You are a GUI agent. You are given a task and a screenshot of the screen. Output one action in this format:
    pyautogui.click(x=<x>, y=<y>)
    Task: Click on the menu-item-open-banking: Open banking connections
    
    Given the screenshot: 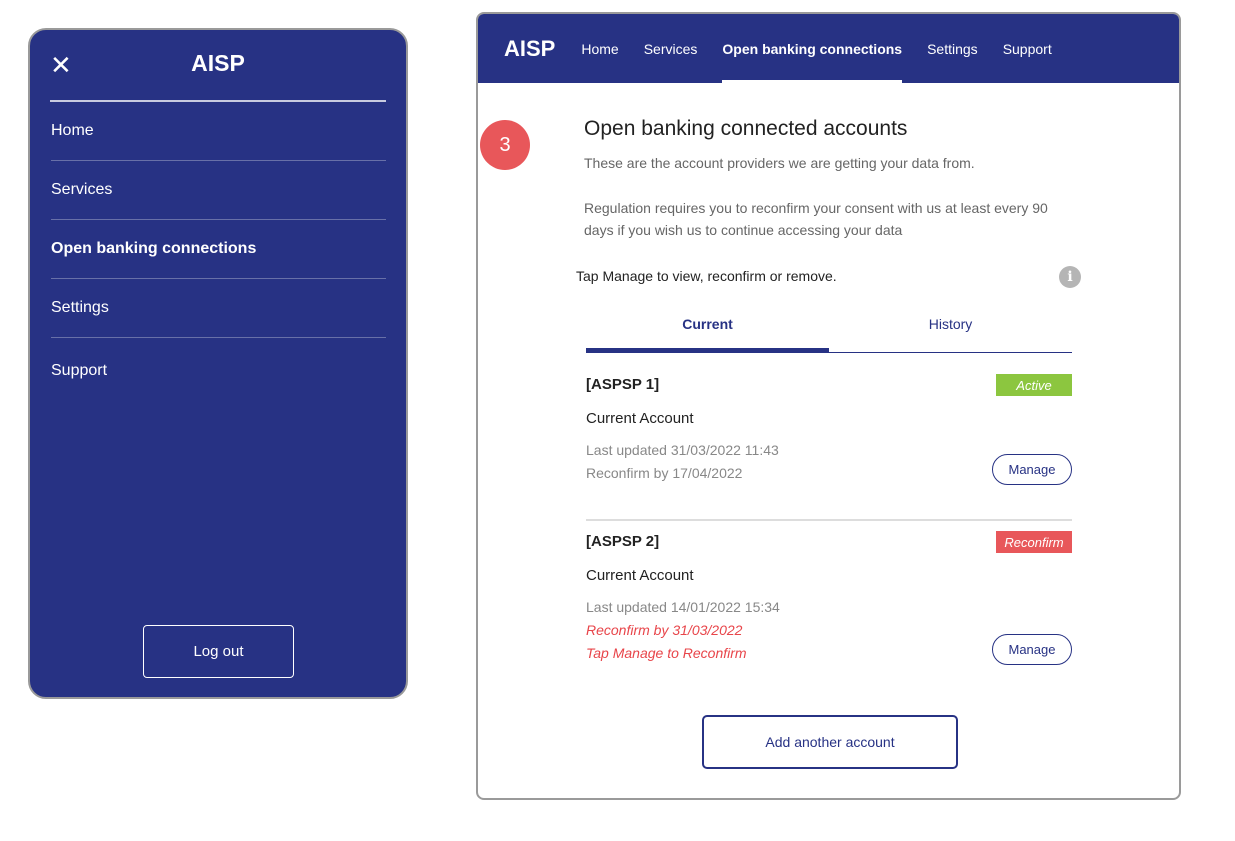 What is the action you would take?
    pyautogui.click(x=218, y=249)
    